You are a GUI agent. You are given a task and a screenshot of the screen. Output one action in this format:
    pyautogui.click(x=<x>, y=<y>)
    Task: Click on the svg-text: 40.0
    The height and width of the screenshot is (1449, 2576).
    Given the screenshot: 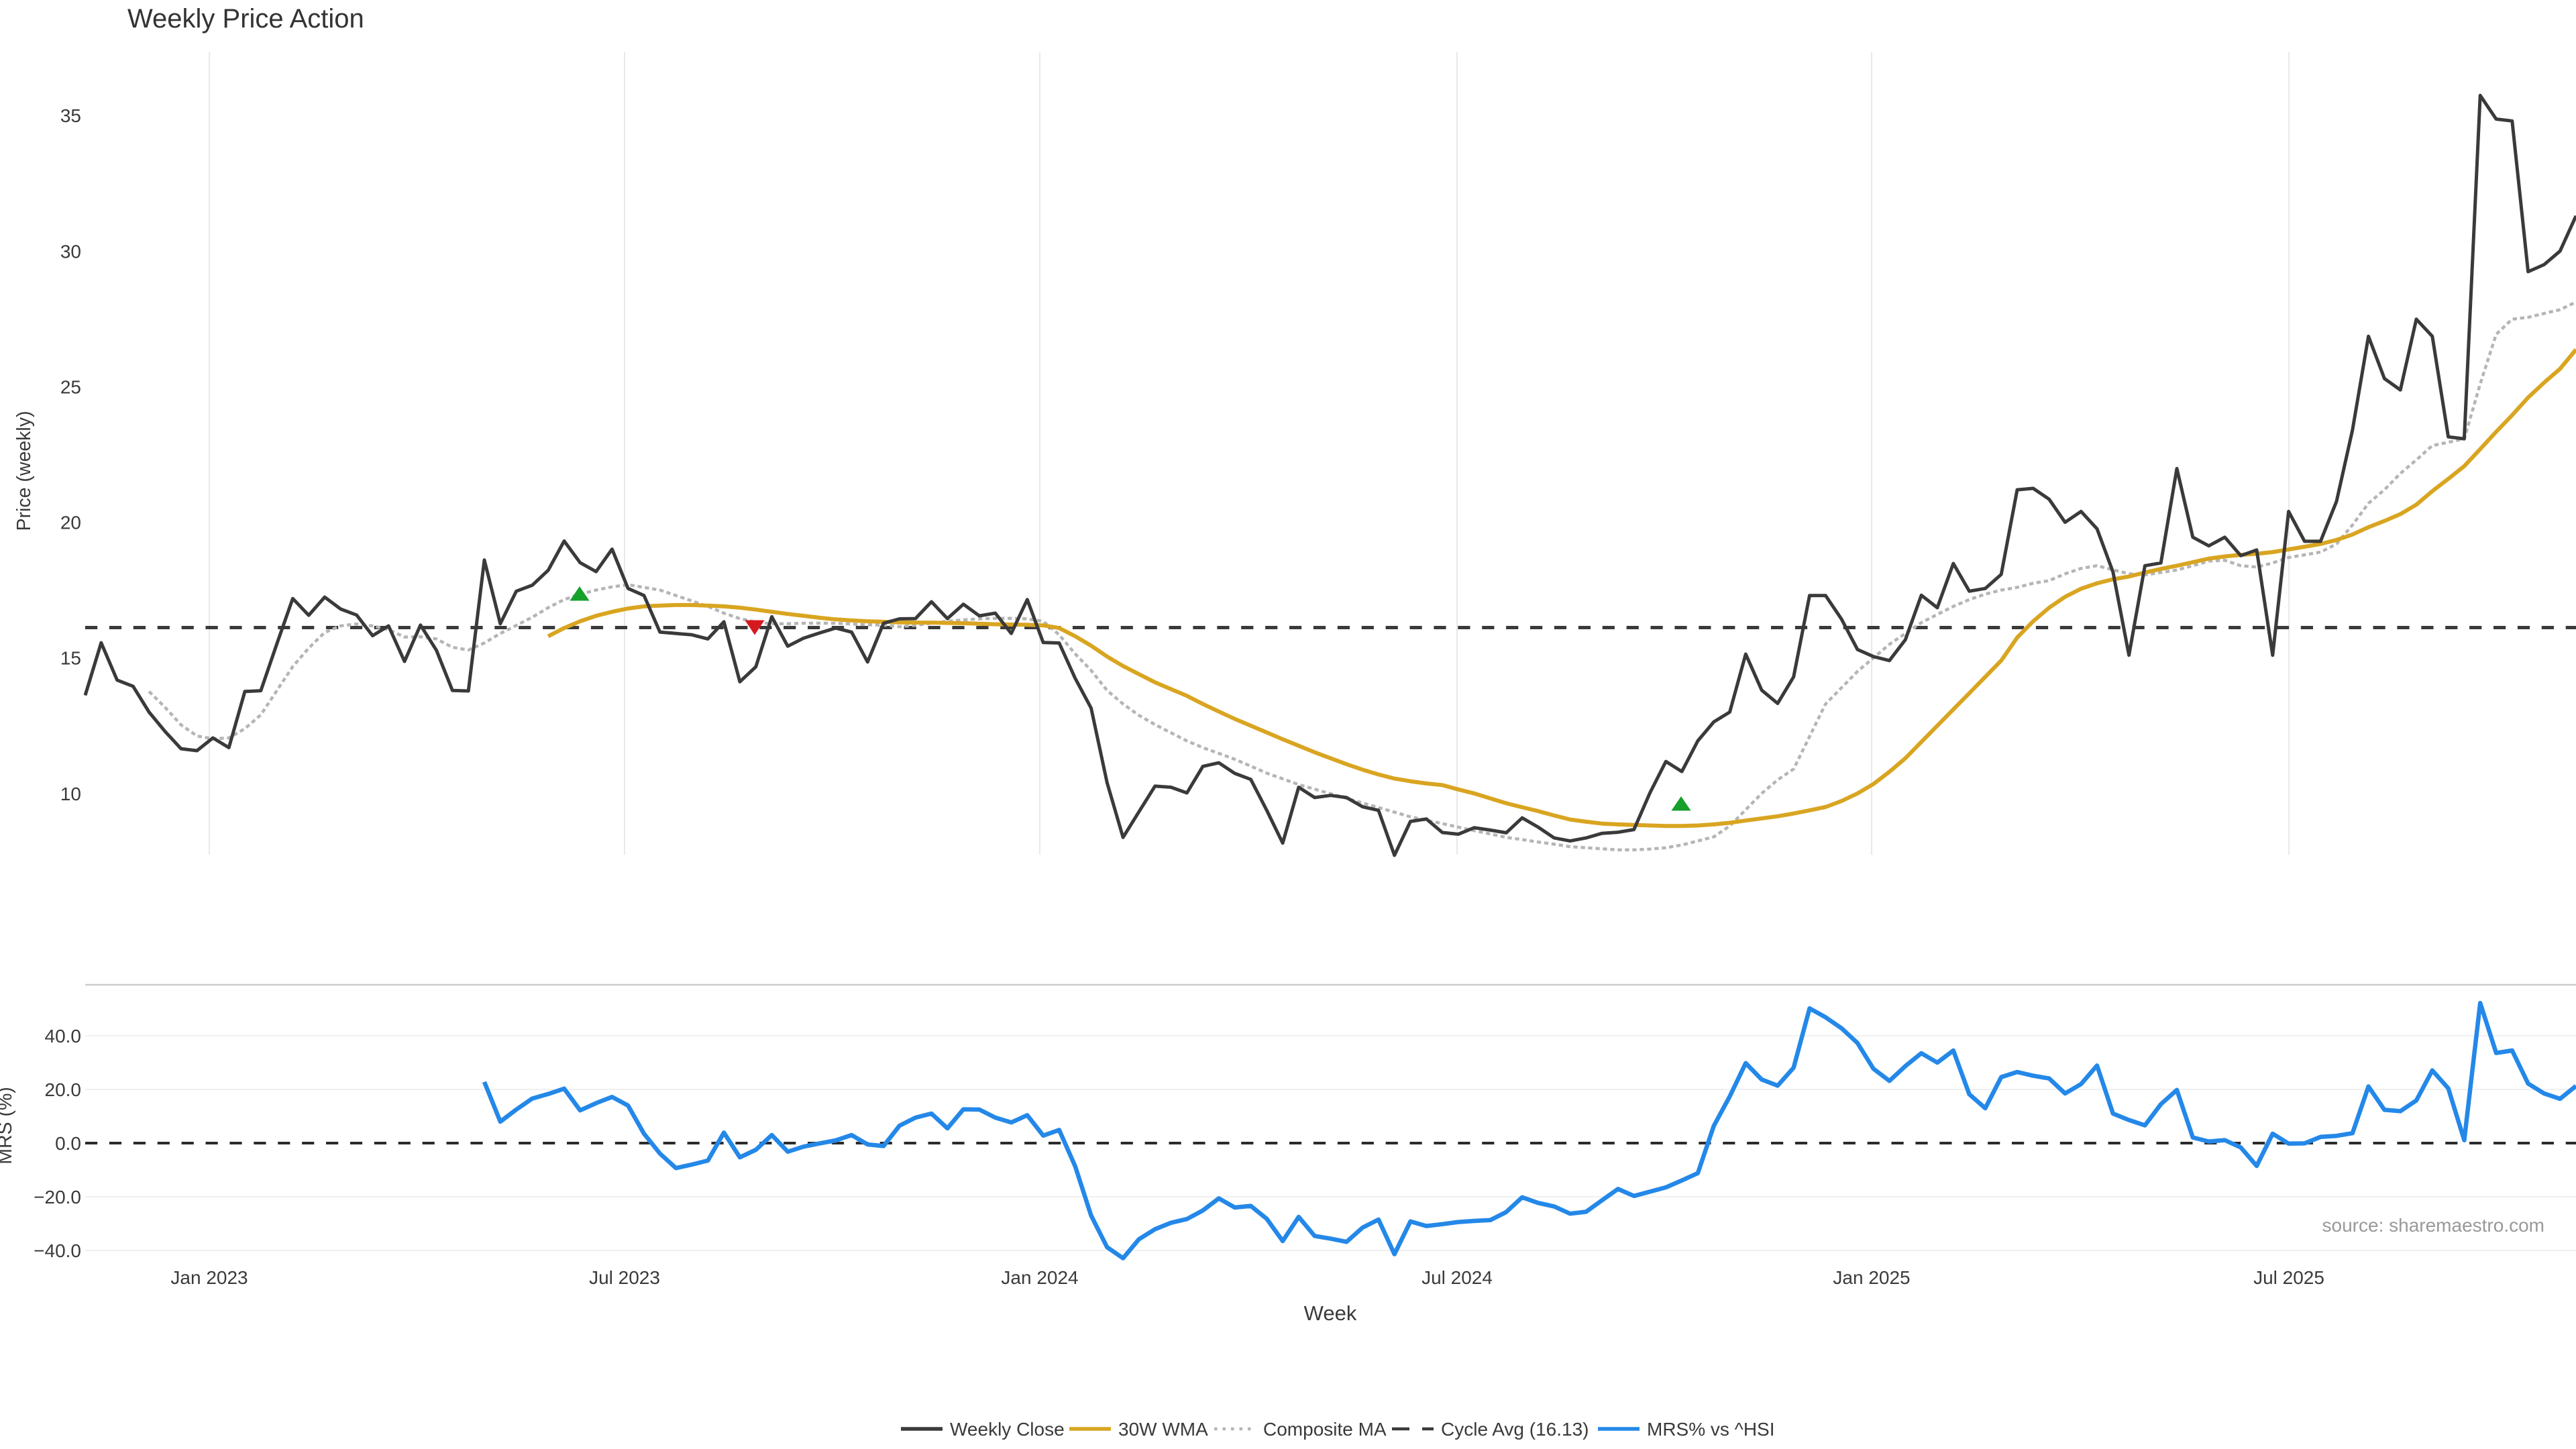 What is the action you would take?
    pyautogui.click(x=63, y=1036)
    